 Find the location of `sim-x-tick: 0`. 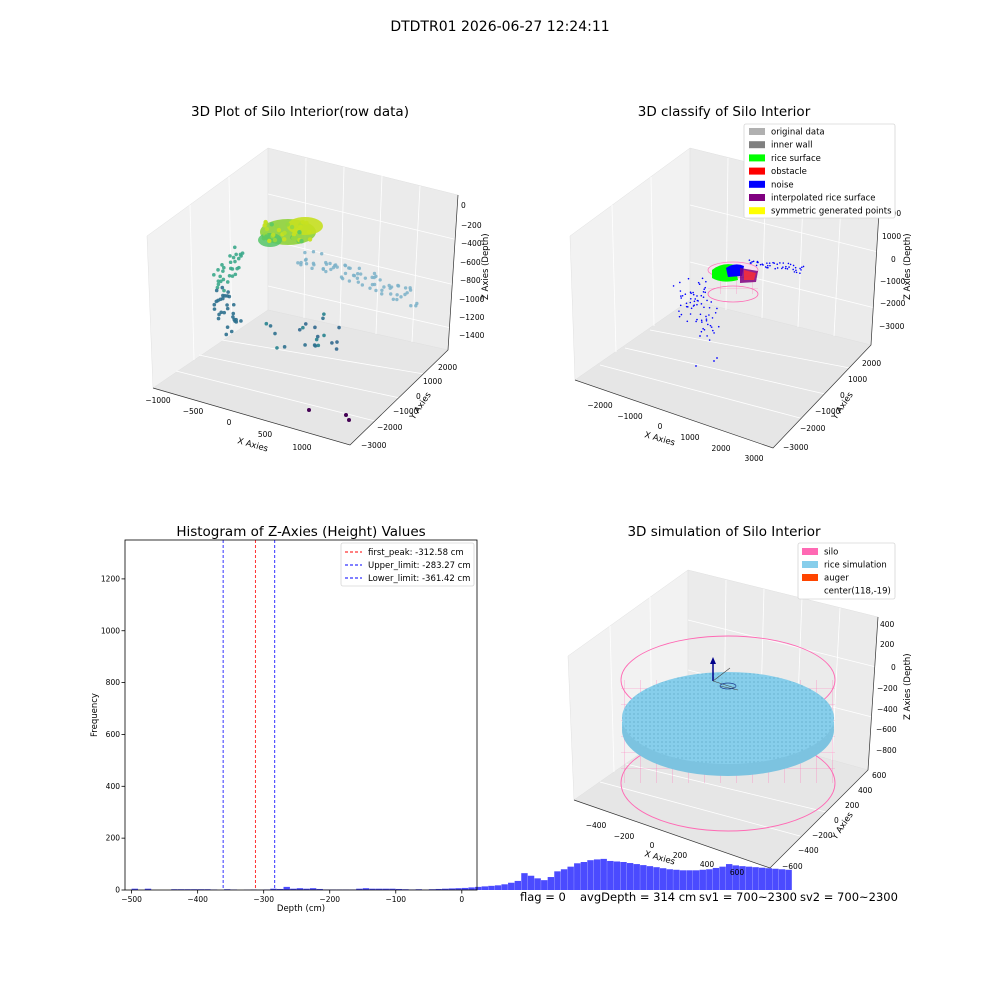

sim-x-tick: 0 is located at coordinates (652, 845).